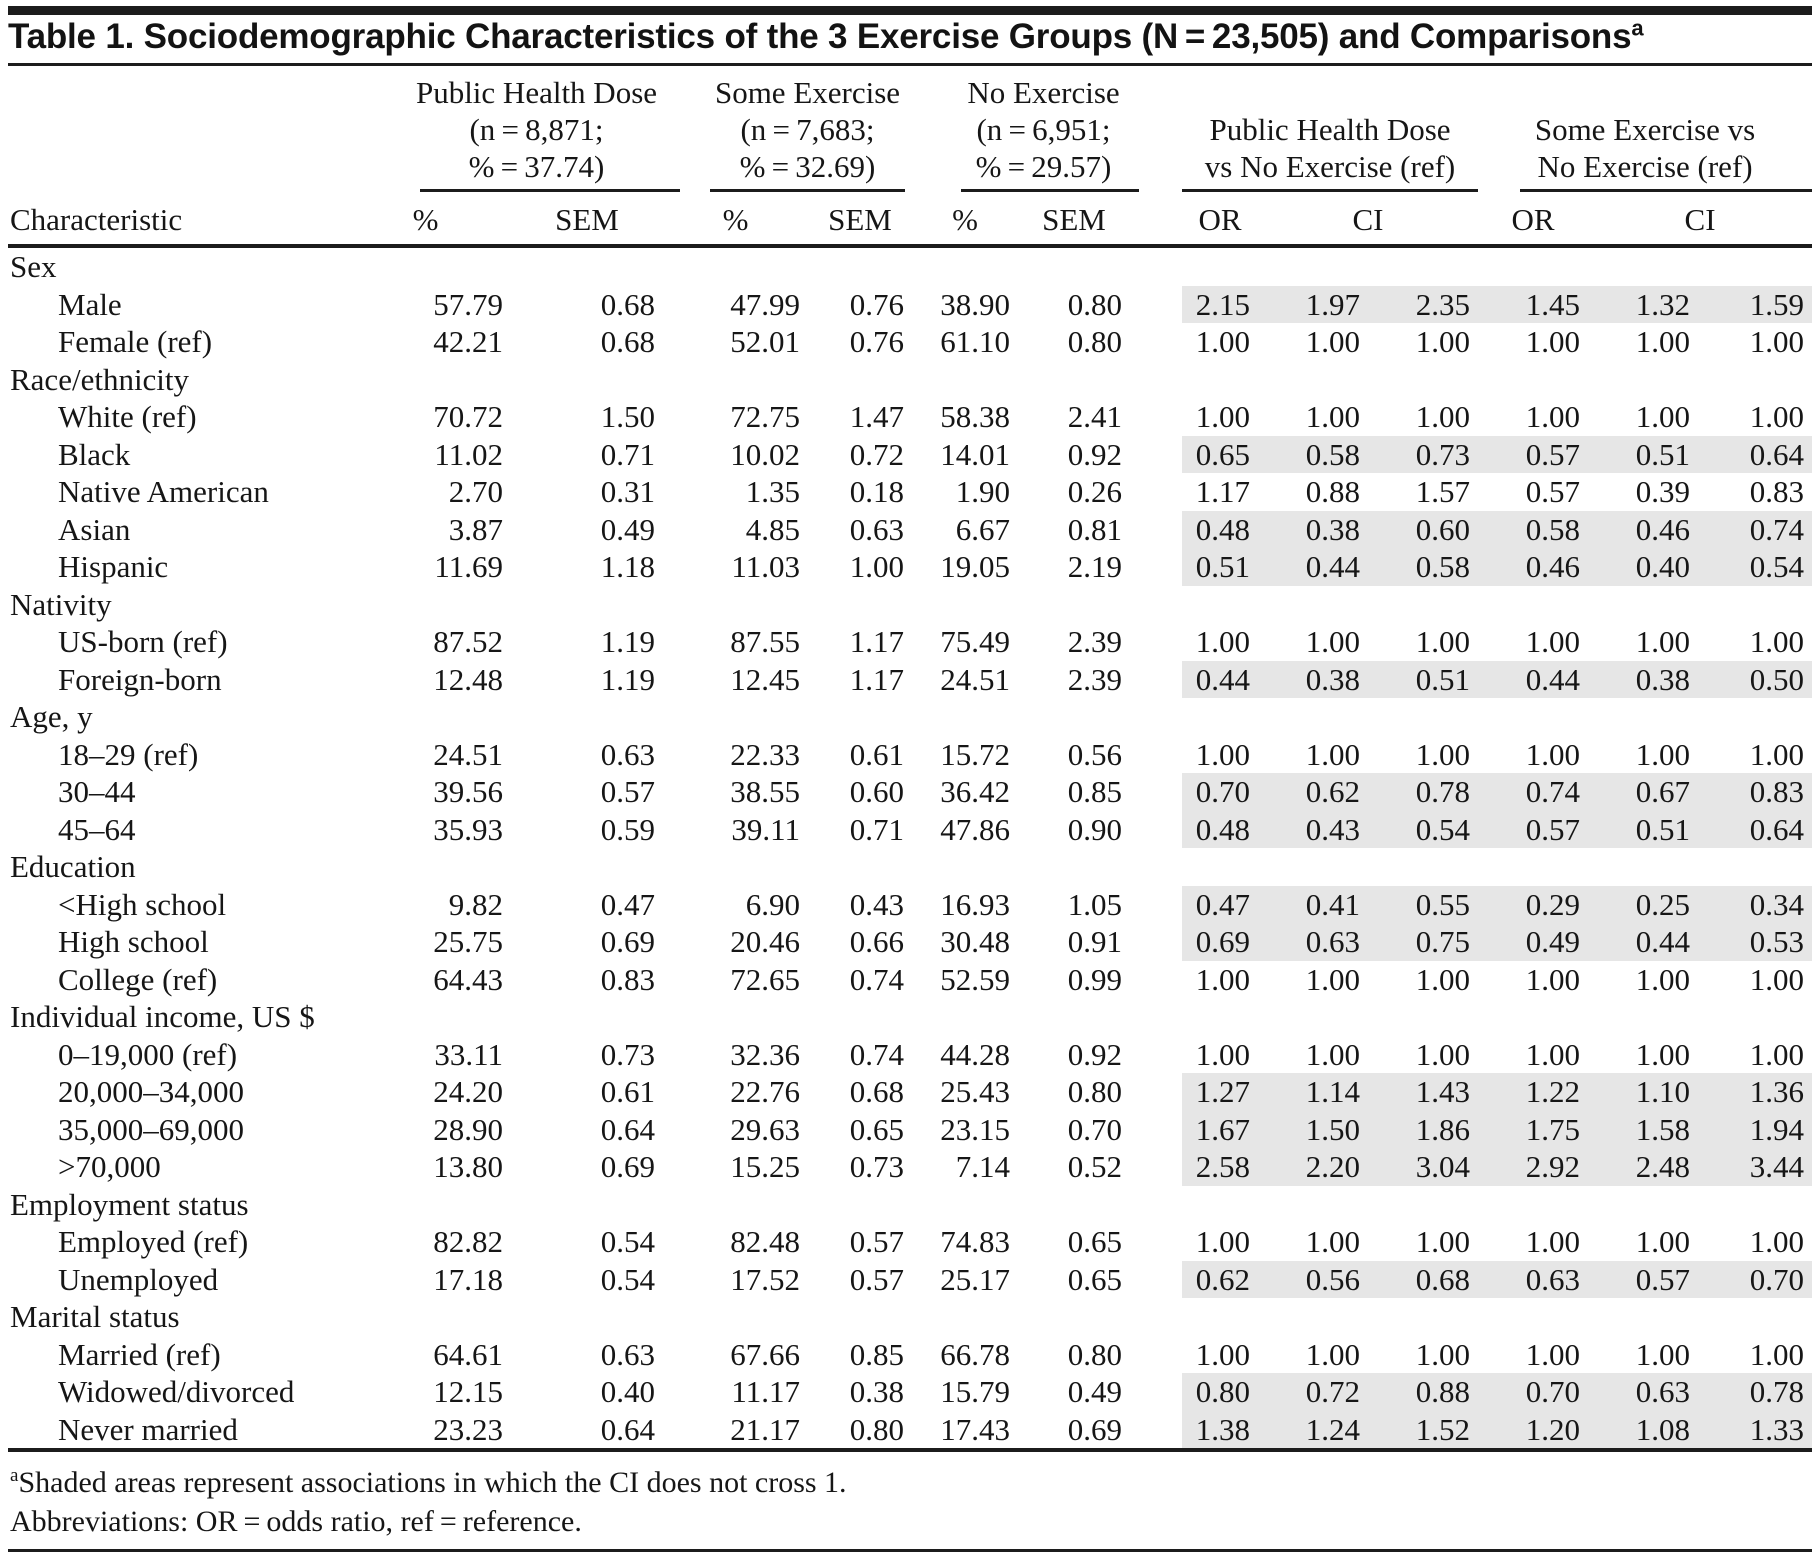 The width and height of the screenshot is (1819, 1552). I want to click on cell-none-pct: 23.15, so click(975, 1129).